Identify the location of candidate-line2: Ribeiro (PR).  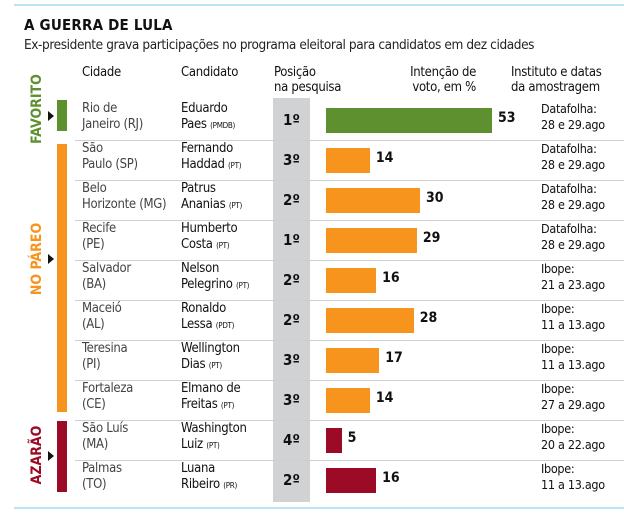
(209, 485).